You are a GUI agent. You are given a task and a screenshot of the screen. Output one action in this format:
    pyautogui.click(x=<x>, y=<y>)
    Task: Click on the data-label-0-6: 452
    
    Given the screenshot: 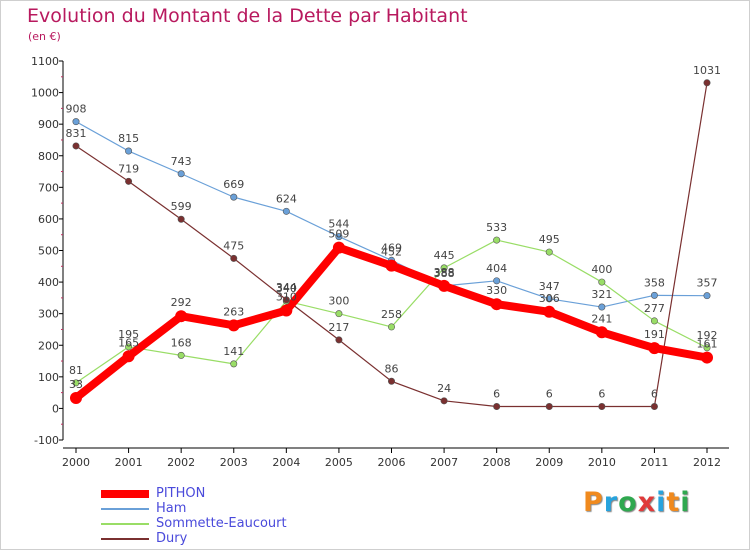 What is the action you would take?
    pyautogui.click(x=391, y=252)
    